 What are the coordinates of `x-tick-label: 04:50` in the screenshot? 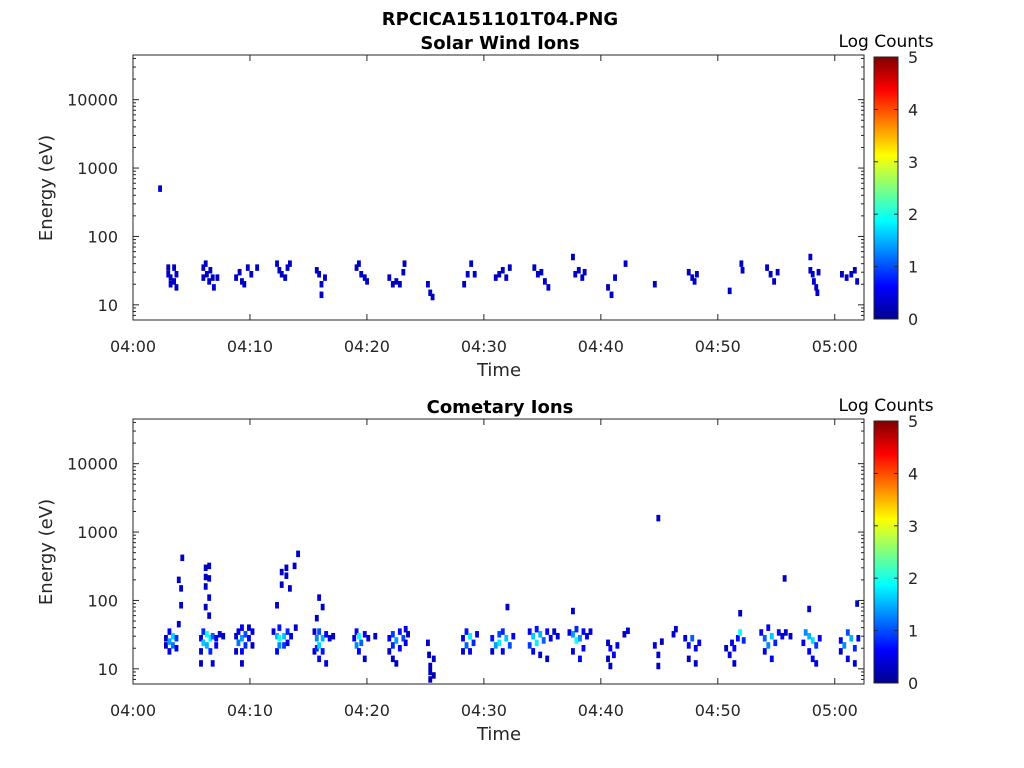 It's located at (718, 710).